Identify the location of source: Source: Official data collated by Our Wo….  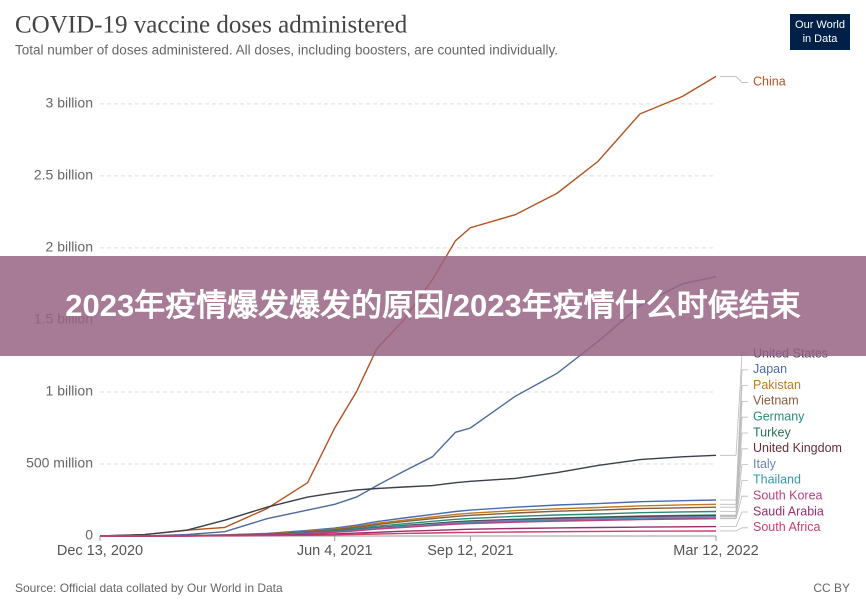
(149, 588).